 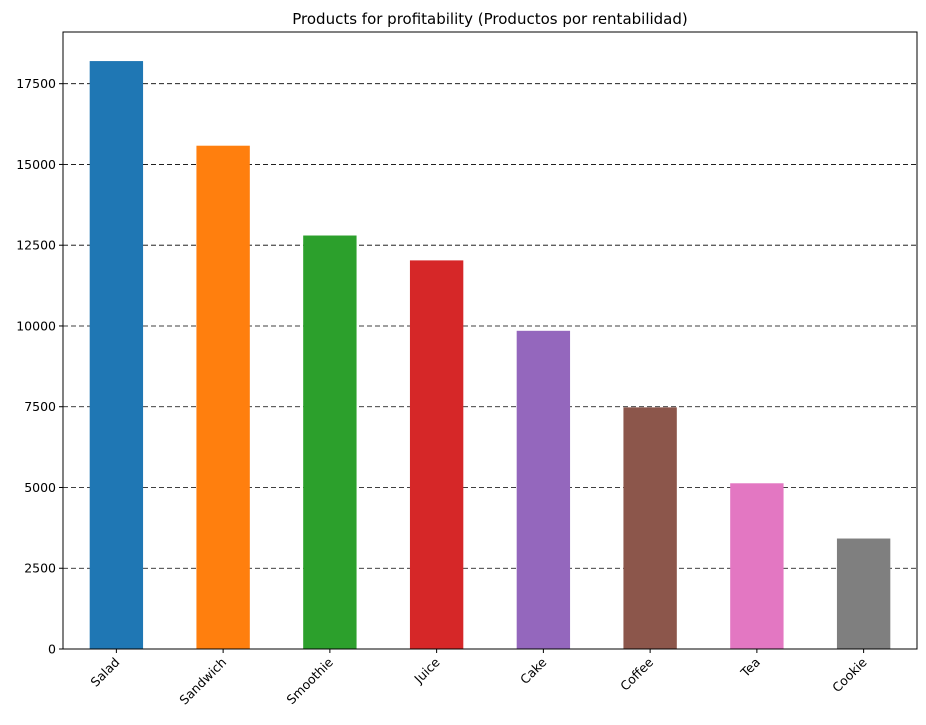 What do you see at coordinates (36, 164) in the screenshot?
I see `y-tick-label: 15000` at bounding box center [36, 164].